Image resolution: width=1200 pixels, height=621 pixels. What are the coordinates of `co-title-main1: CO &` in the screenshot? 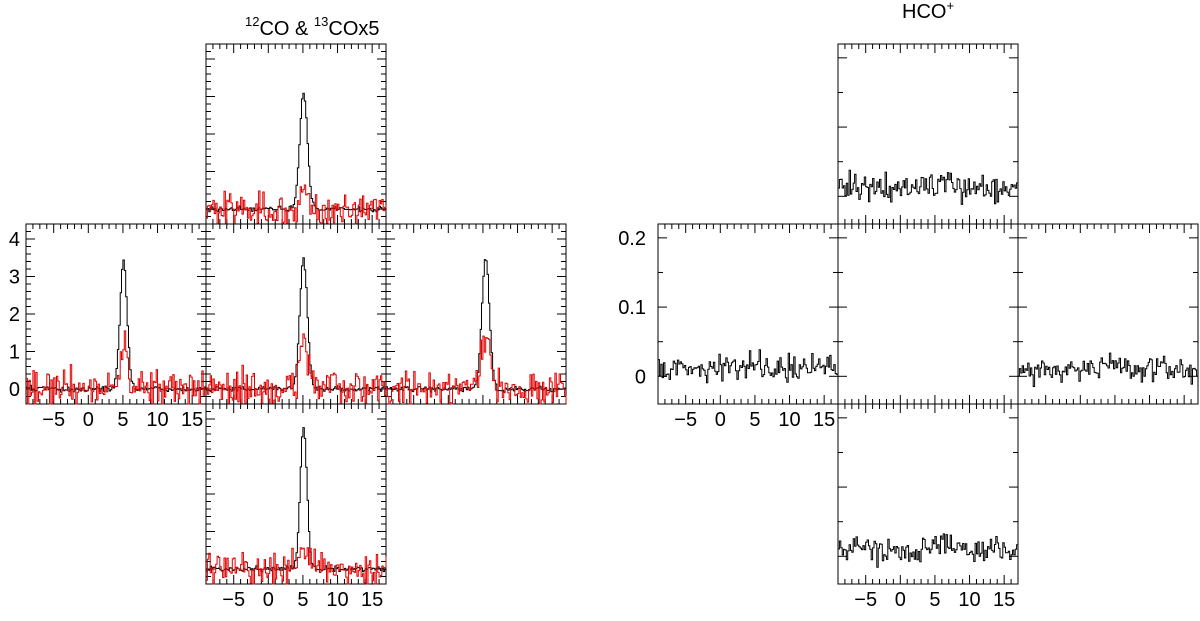 It's located at (286, 29).